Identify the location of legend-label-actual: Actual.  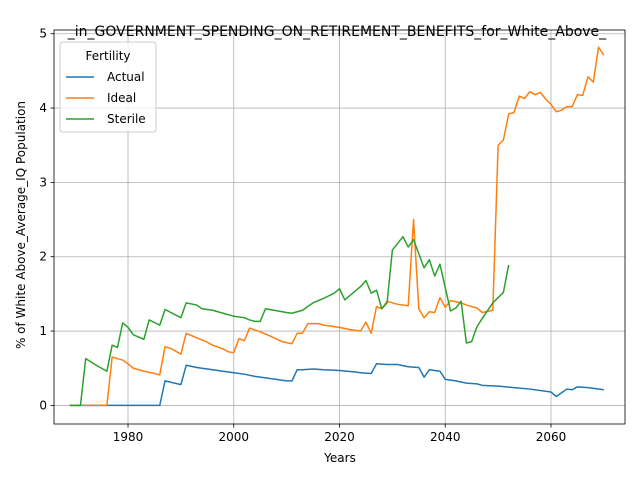
(126, 77).